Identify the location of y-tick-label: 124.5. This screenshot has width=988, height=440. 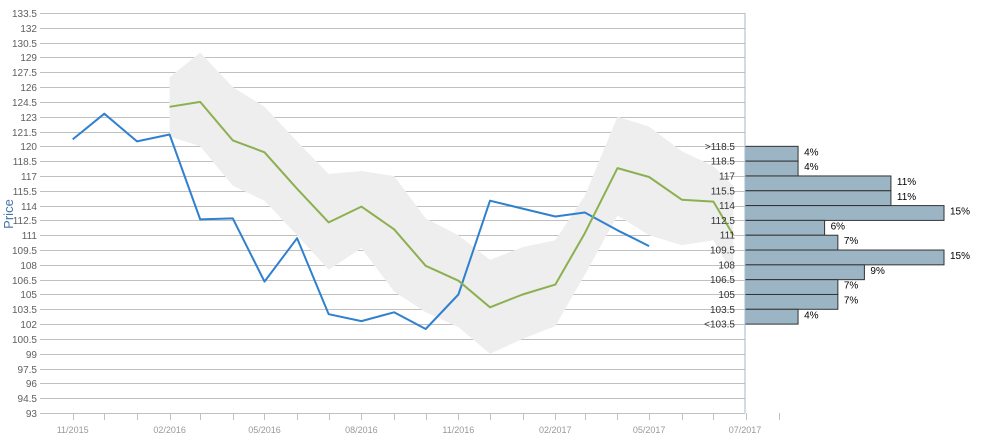
(24, 103).